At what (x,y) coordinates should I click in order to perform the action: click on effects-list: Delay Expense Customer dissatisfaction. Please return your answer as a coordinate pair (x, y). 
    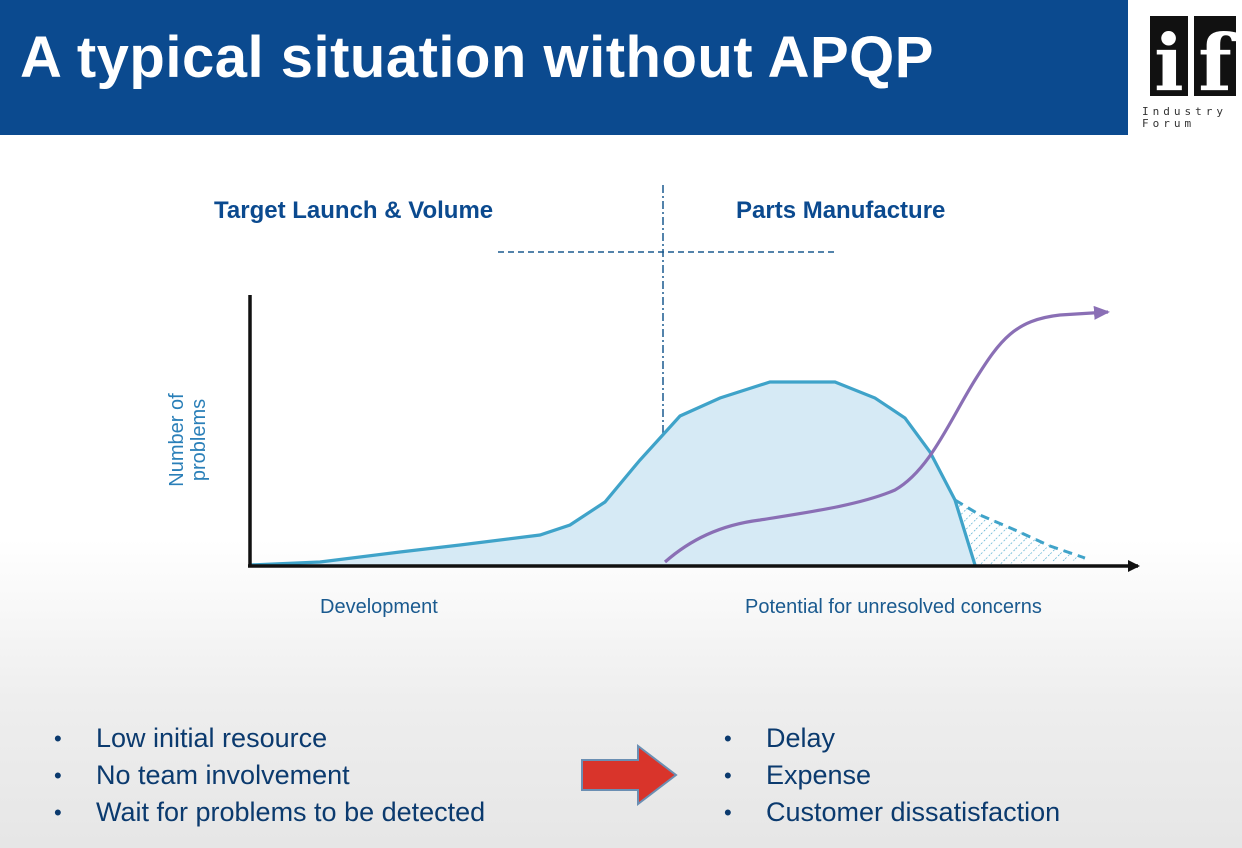
    Looking at the image, I should click on (892, 775).